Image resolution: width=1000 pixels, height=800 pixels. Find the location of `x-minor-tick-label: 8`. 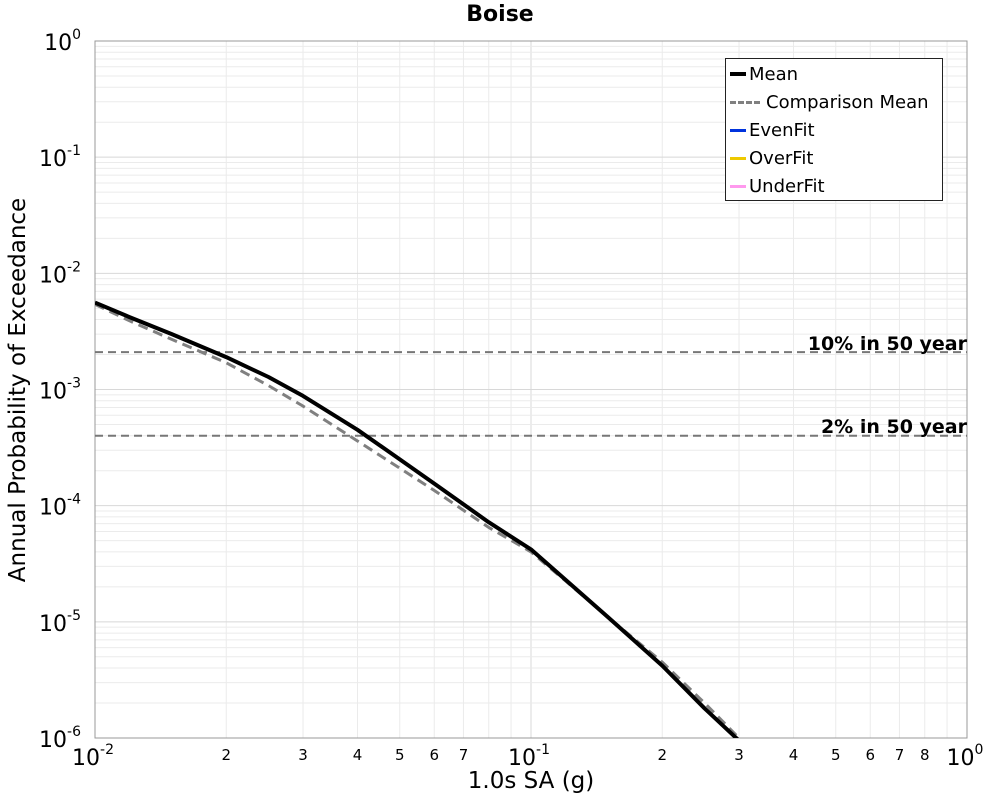

x-minor-tick-label: 8 is located at coordinates (925, 755).